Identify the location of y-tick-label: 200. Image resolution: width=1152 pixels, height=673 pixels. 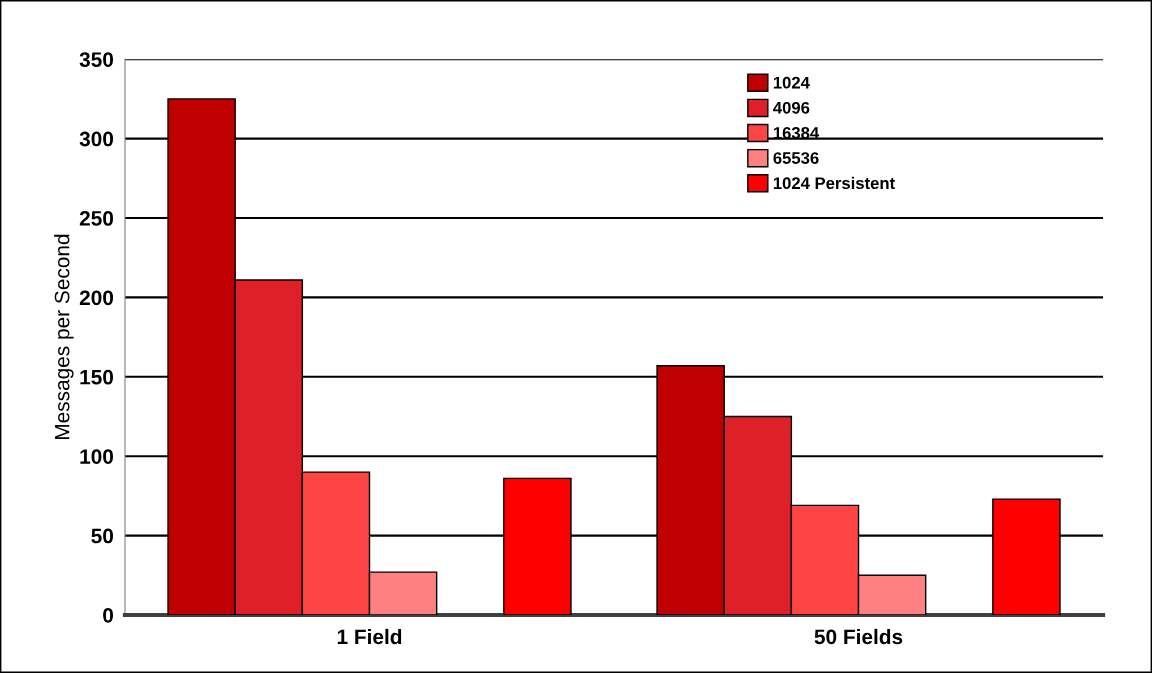
(96, 298).